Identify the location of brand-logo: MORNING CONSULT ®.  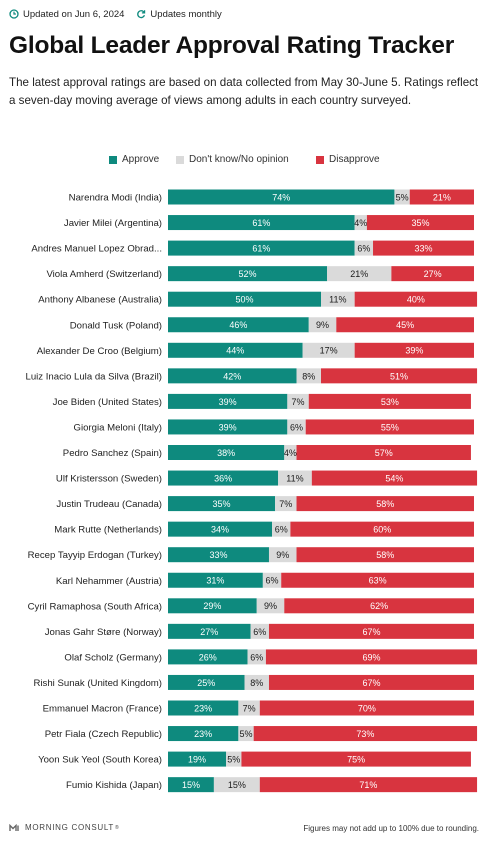
(64, 827).